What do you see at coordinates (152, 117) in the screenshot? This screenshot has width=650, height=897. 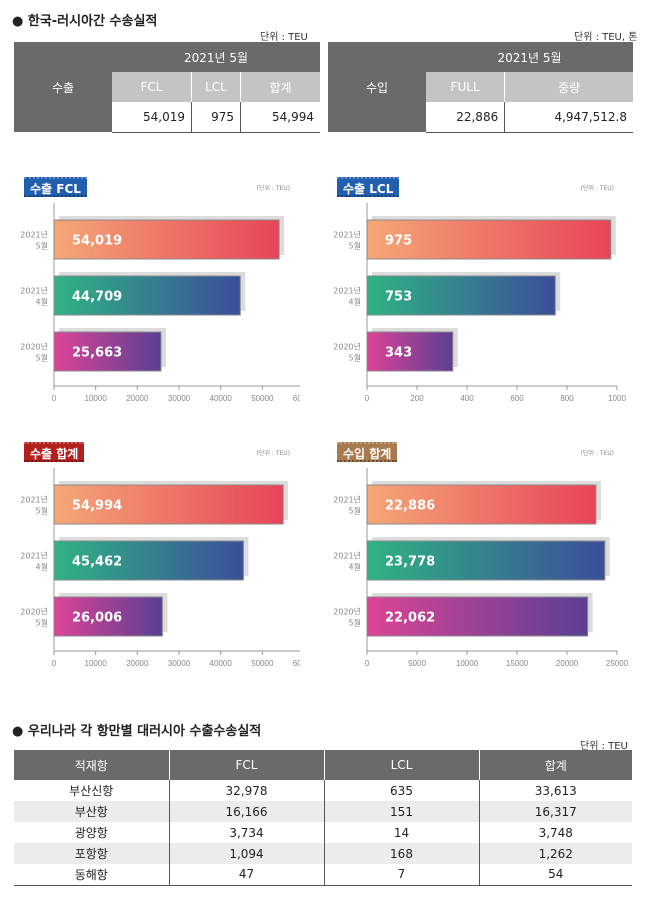 I see `export-val-fcl: 54,019` at bounding box center [152, 117].